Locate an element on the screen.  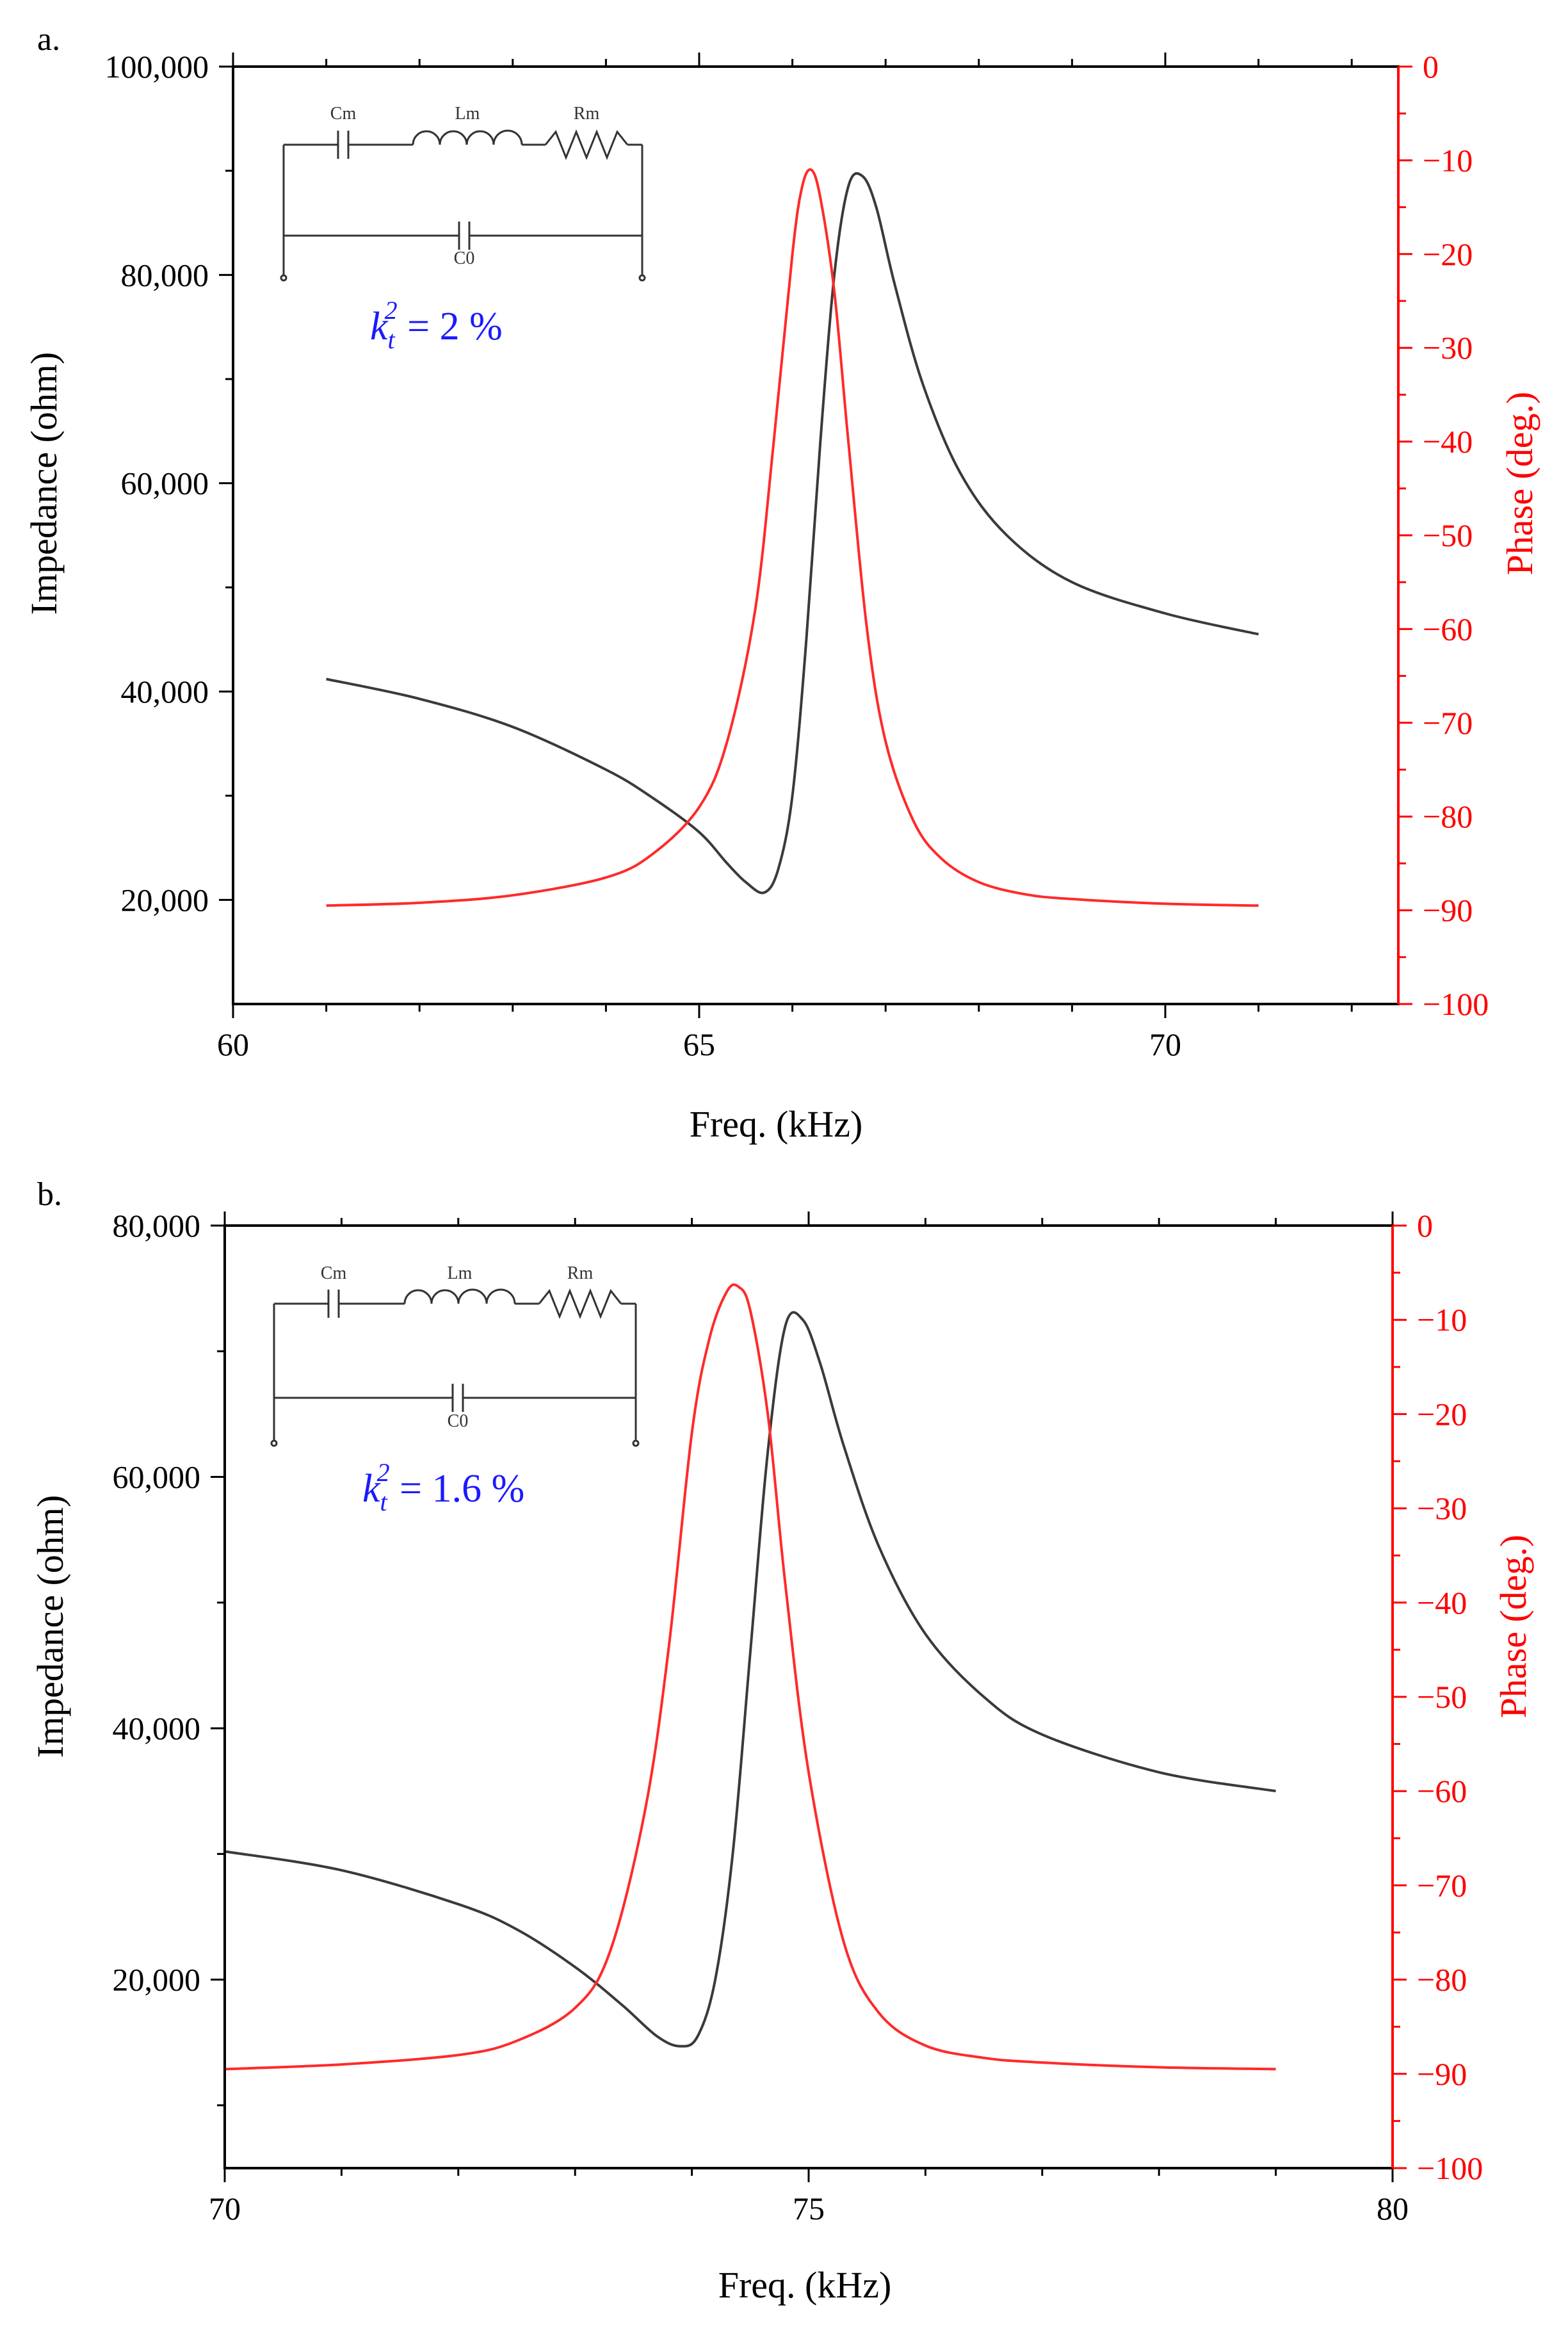
a-x-tick-label: 65 is located at coordinates (699, 1044).